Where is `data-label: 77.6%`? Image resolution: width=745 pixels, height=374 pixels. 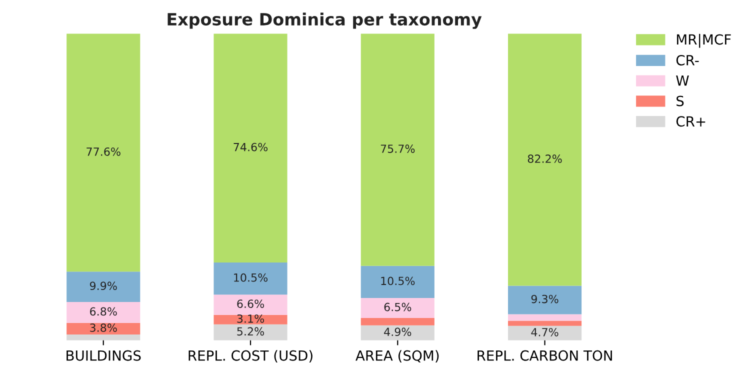
data-label: 77.6% is located at coordinates (103, 151).